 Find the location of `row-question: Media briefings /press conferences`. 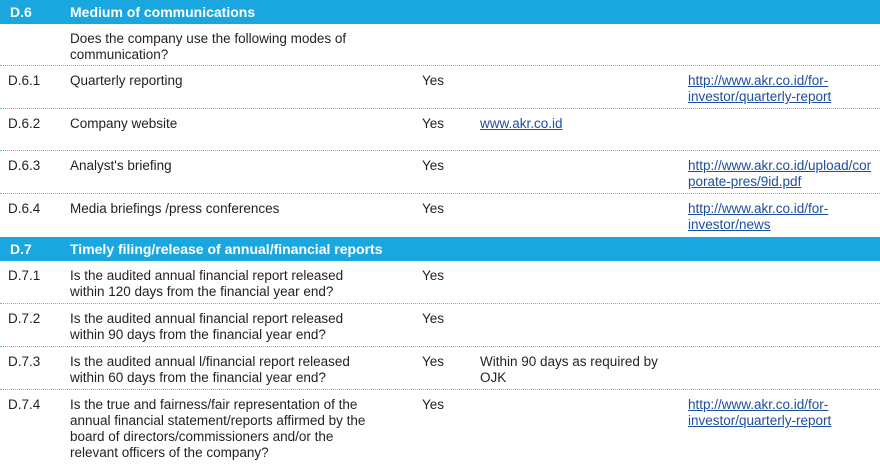

row-question: Media briefings /press conferences is located at coordinates (175, 208).